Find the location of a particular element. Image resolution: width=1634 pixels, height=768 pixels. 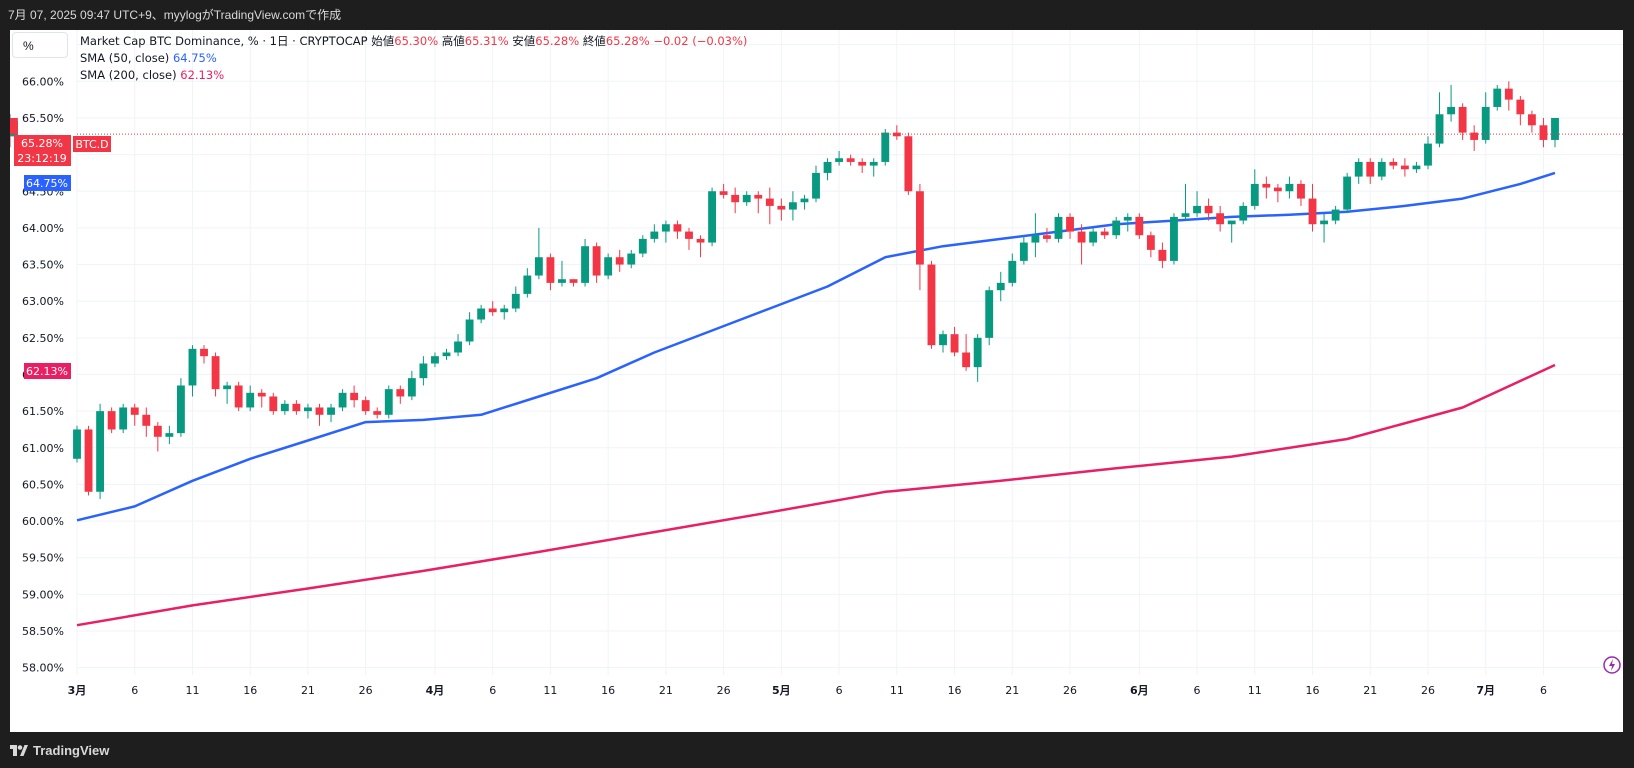

legend-sma200-row: SMA (200, close) 62.13% is located at coordinates (413, 75).